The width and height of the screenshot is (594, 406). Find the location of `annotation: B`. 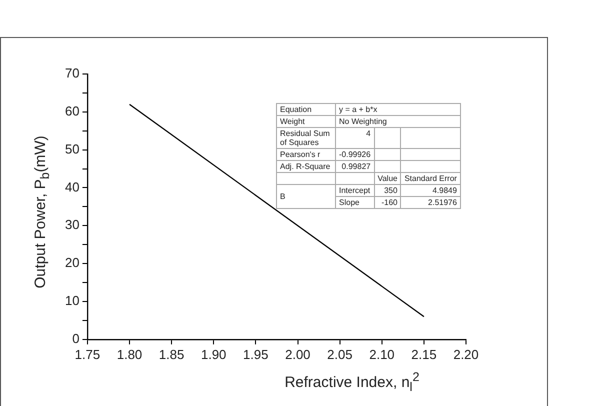

annotation: B is located at coordinates (306, 196).